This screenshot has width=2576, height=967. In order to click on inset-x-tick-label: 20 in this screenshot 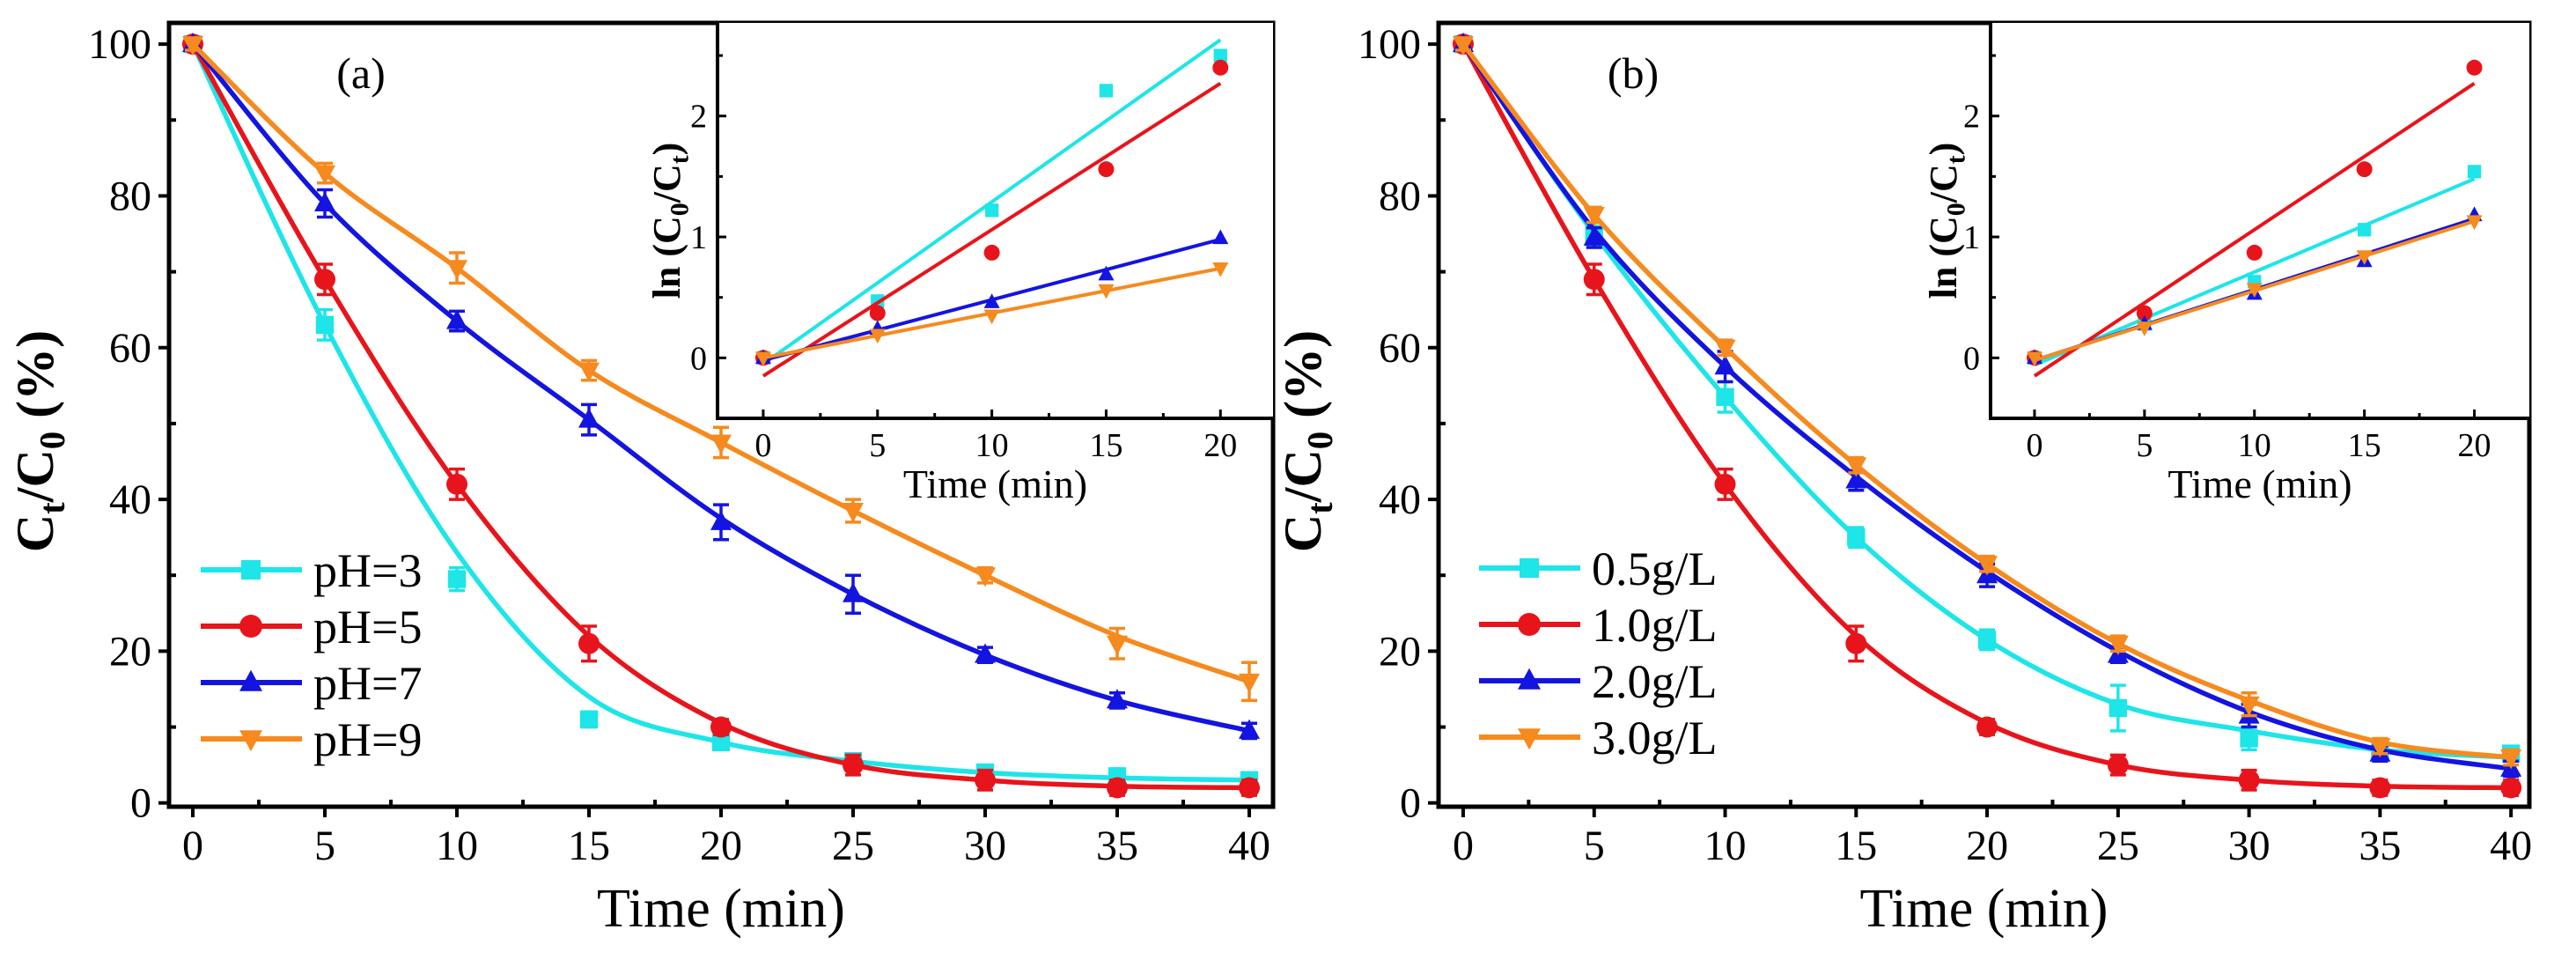, I will do `click(2475, 445)`.